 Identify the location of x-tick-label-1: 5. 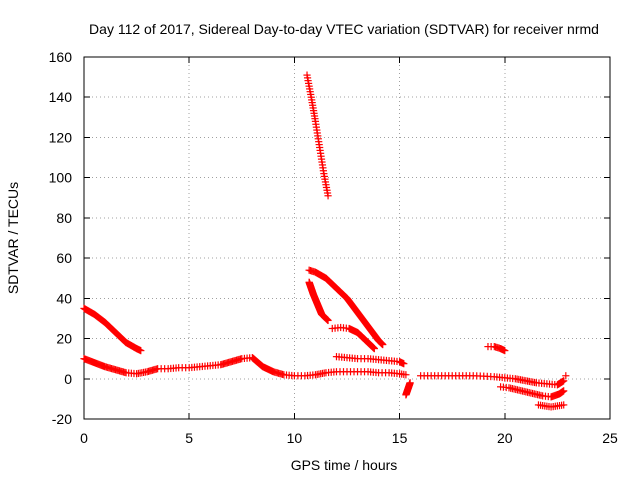
(189, 438).